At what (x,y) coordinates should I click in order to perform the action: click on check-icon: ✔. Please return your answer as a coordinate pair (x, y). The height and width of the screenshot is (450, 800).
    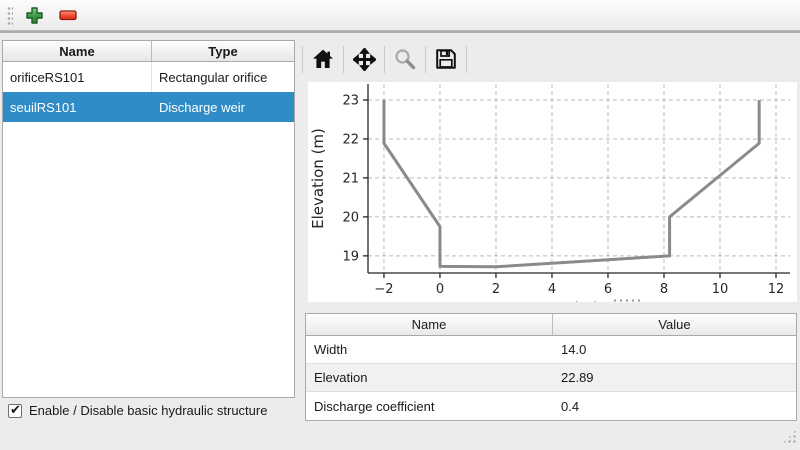
    Looking at the image, I should click on (15, 410).